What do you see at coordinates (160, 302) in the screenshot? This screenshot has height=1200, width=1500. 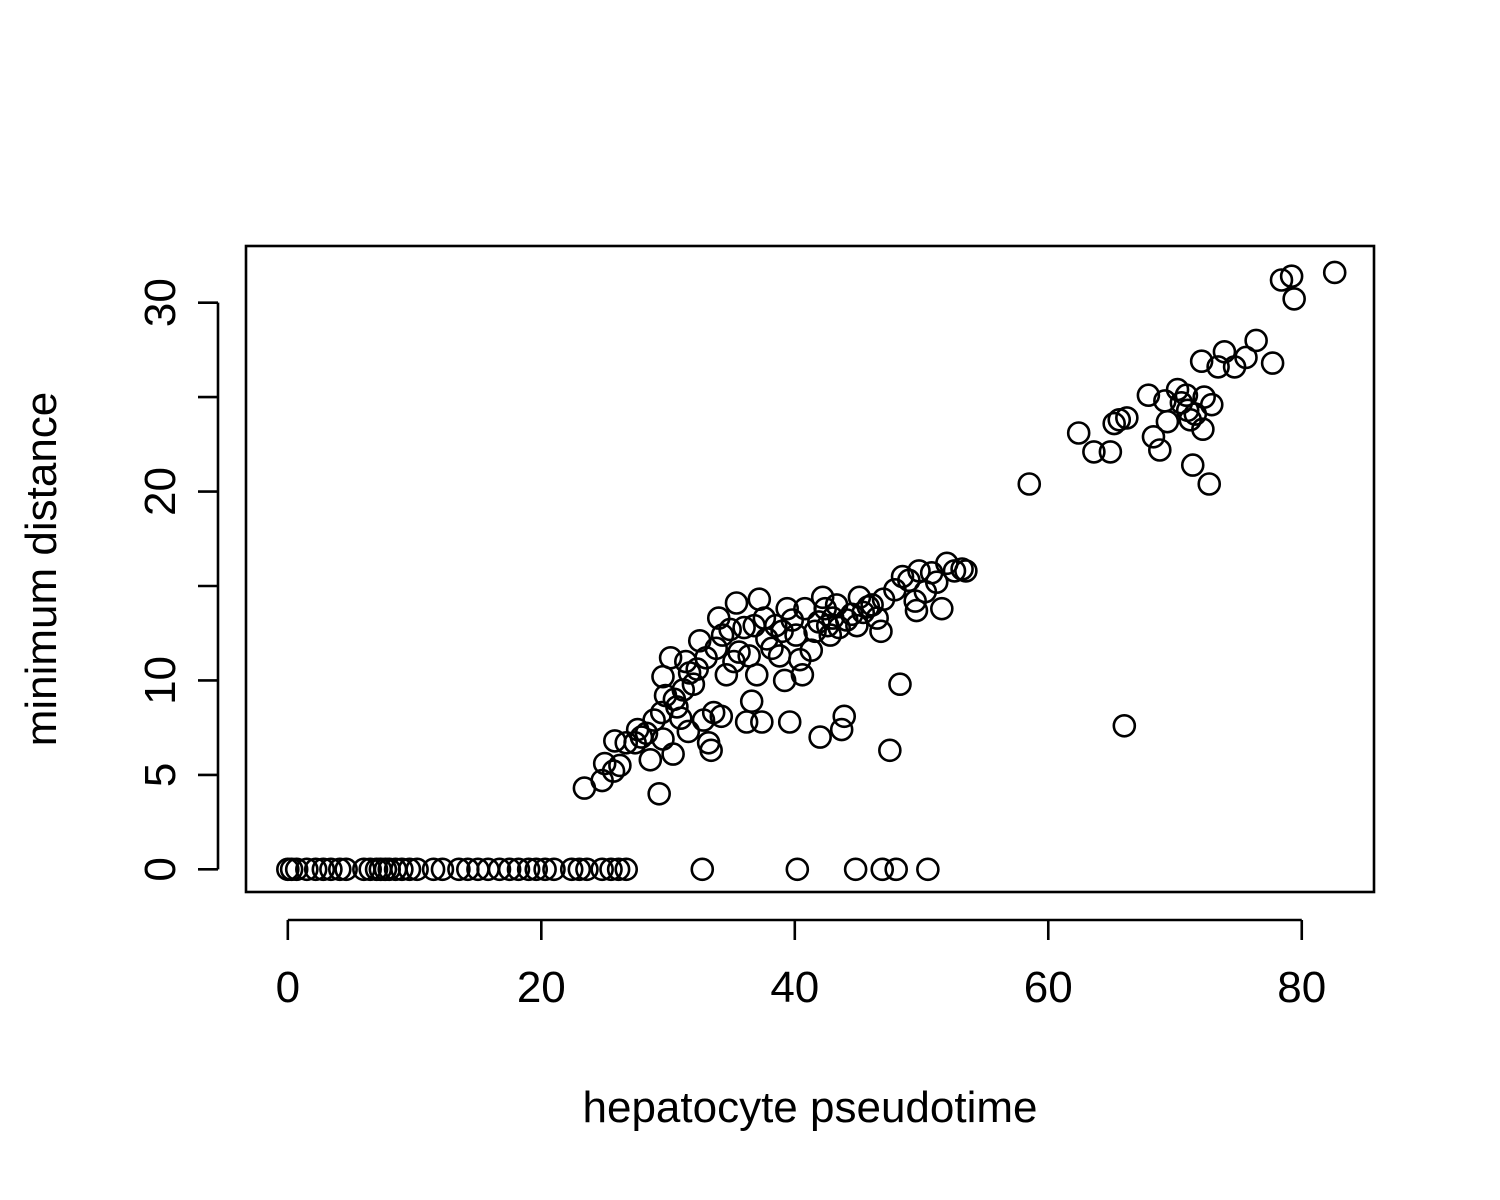 I see `y-tick-label: 30` at bounding box center [160, 302].